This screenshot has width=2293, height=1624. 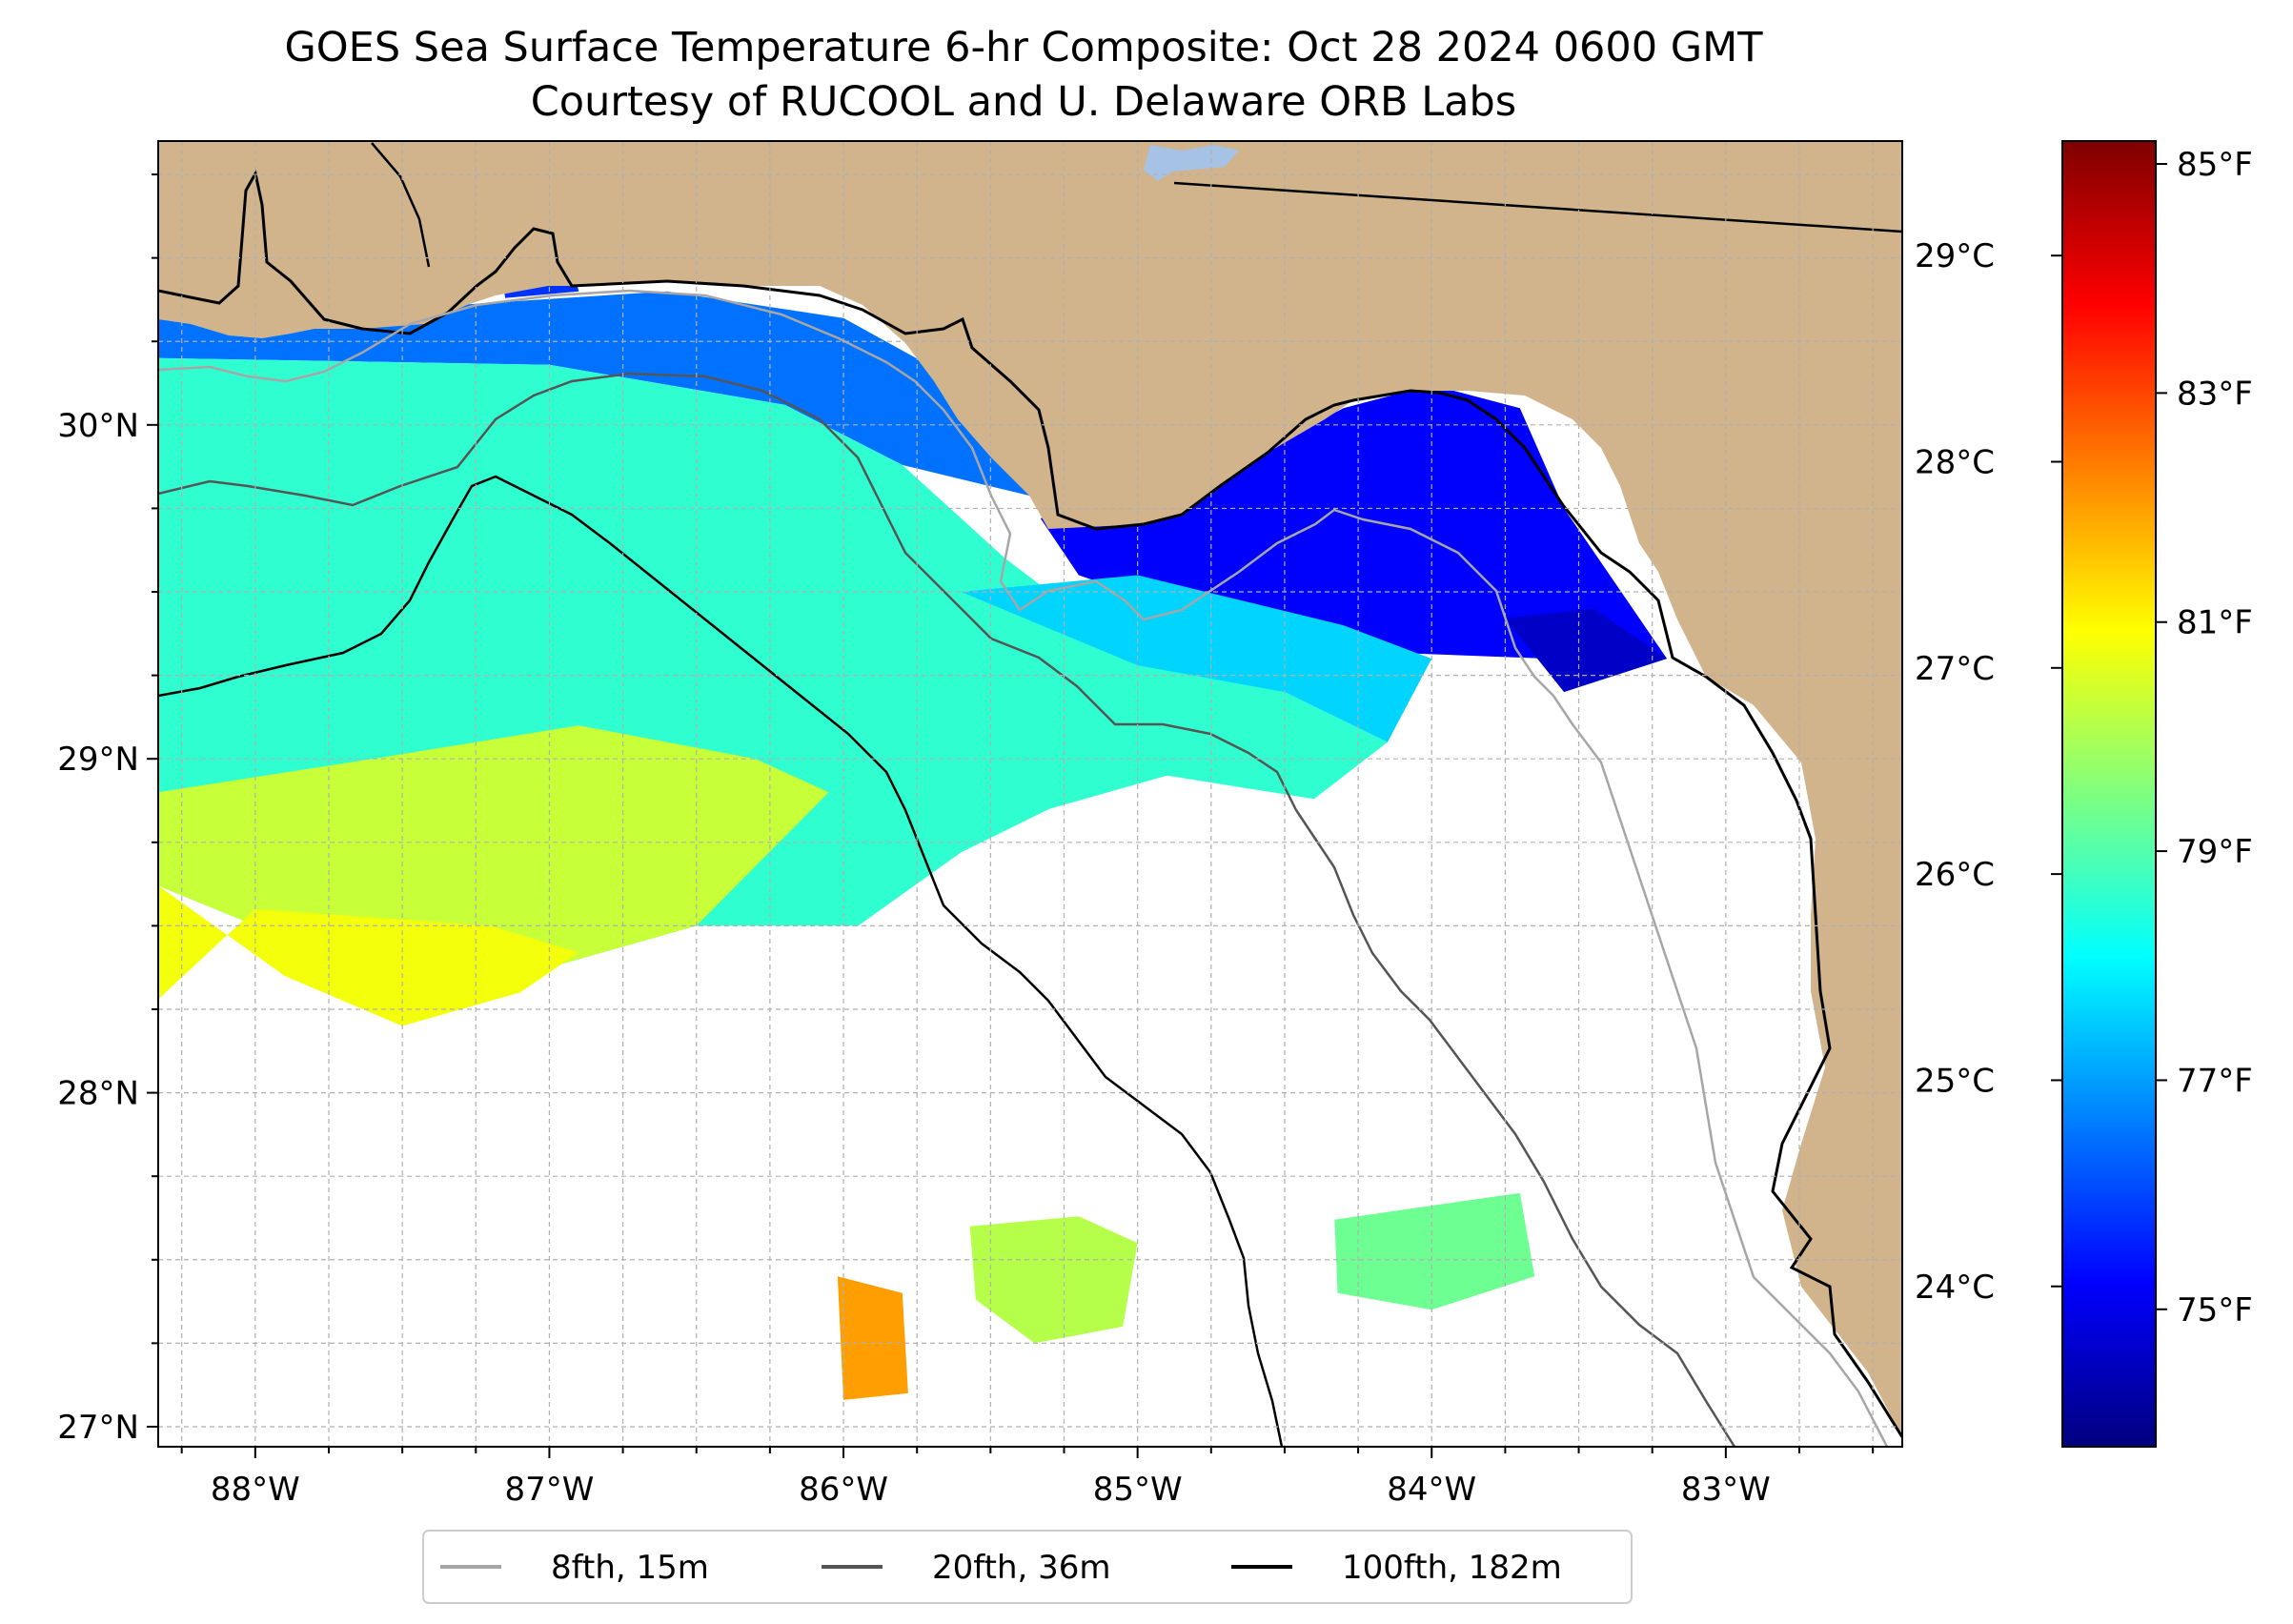 I want to click on celsius-tick-label: 26°C, so click(x=1955, y=875).